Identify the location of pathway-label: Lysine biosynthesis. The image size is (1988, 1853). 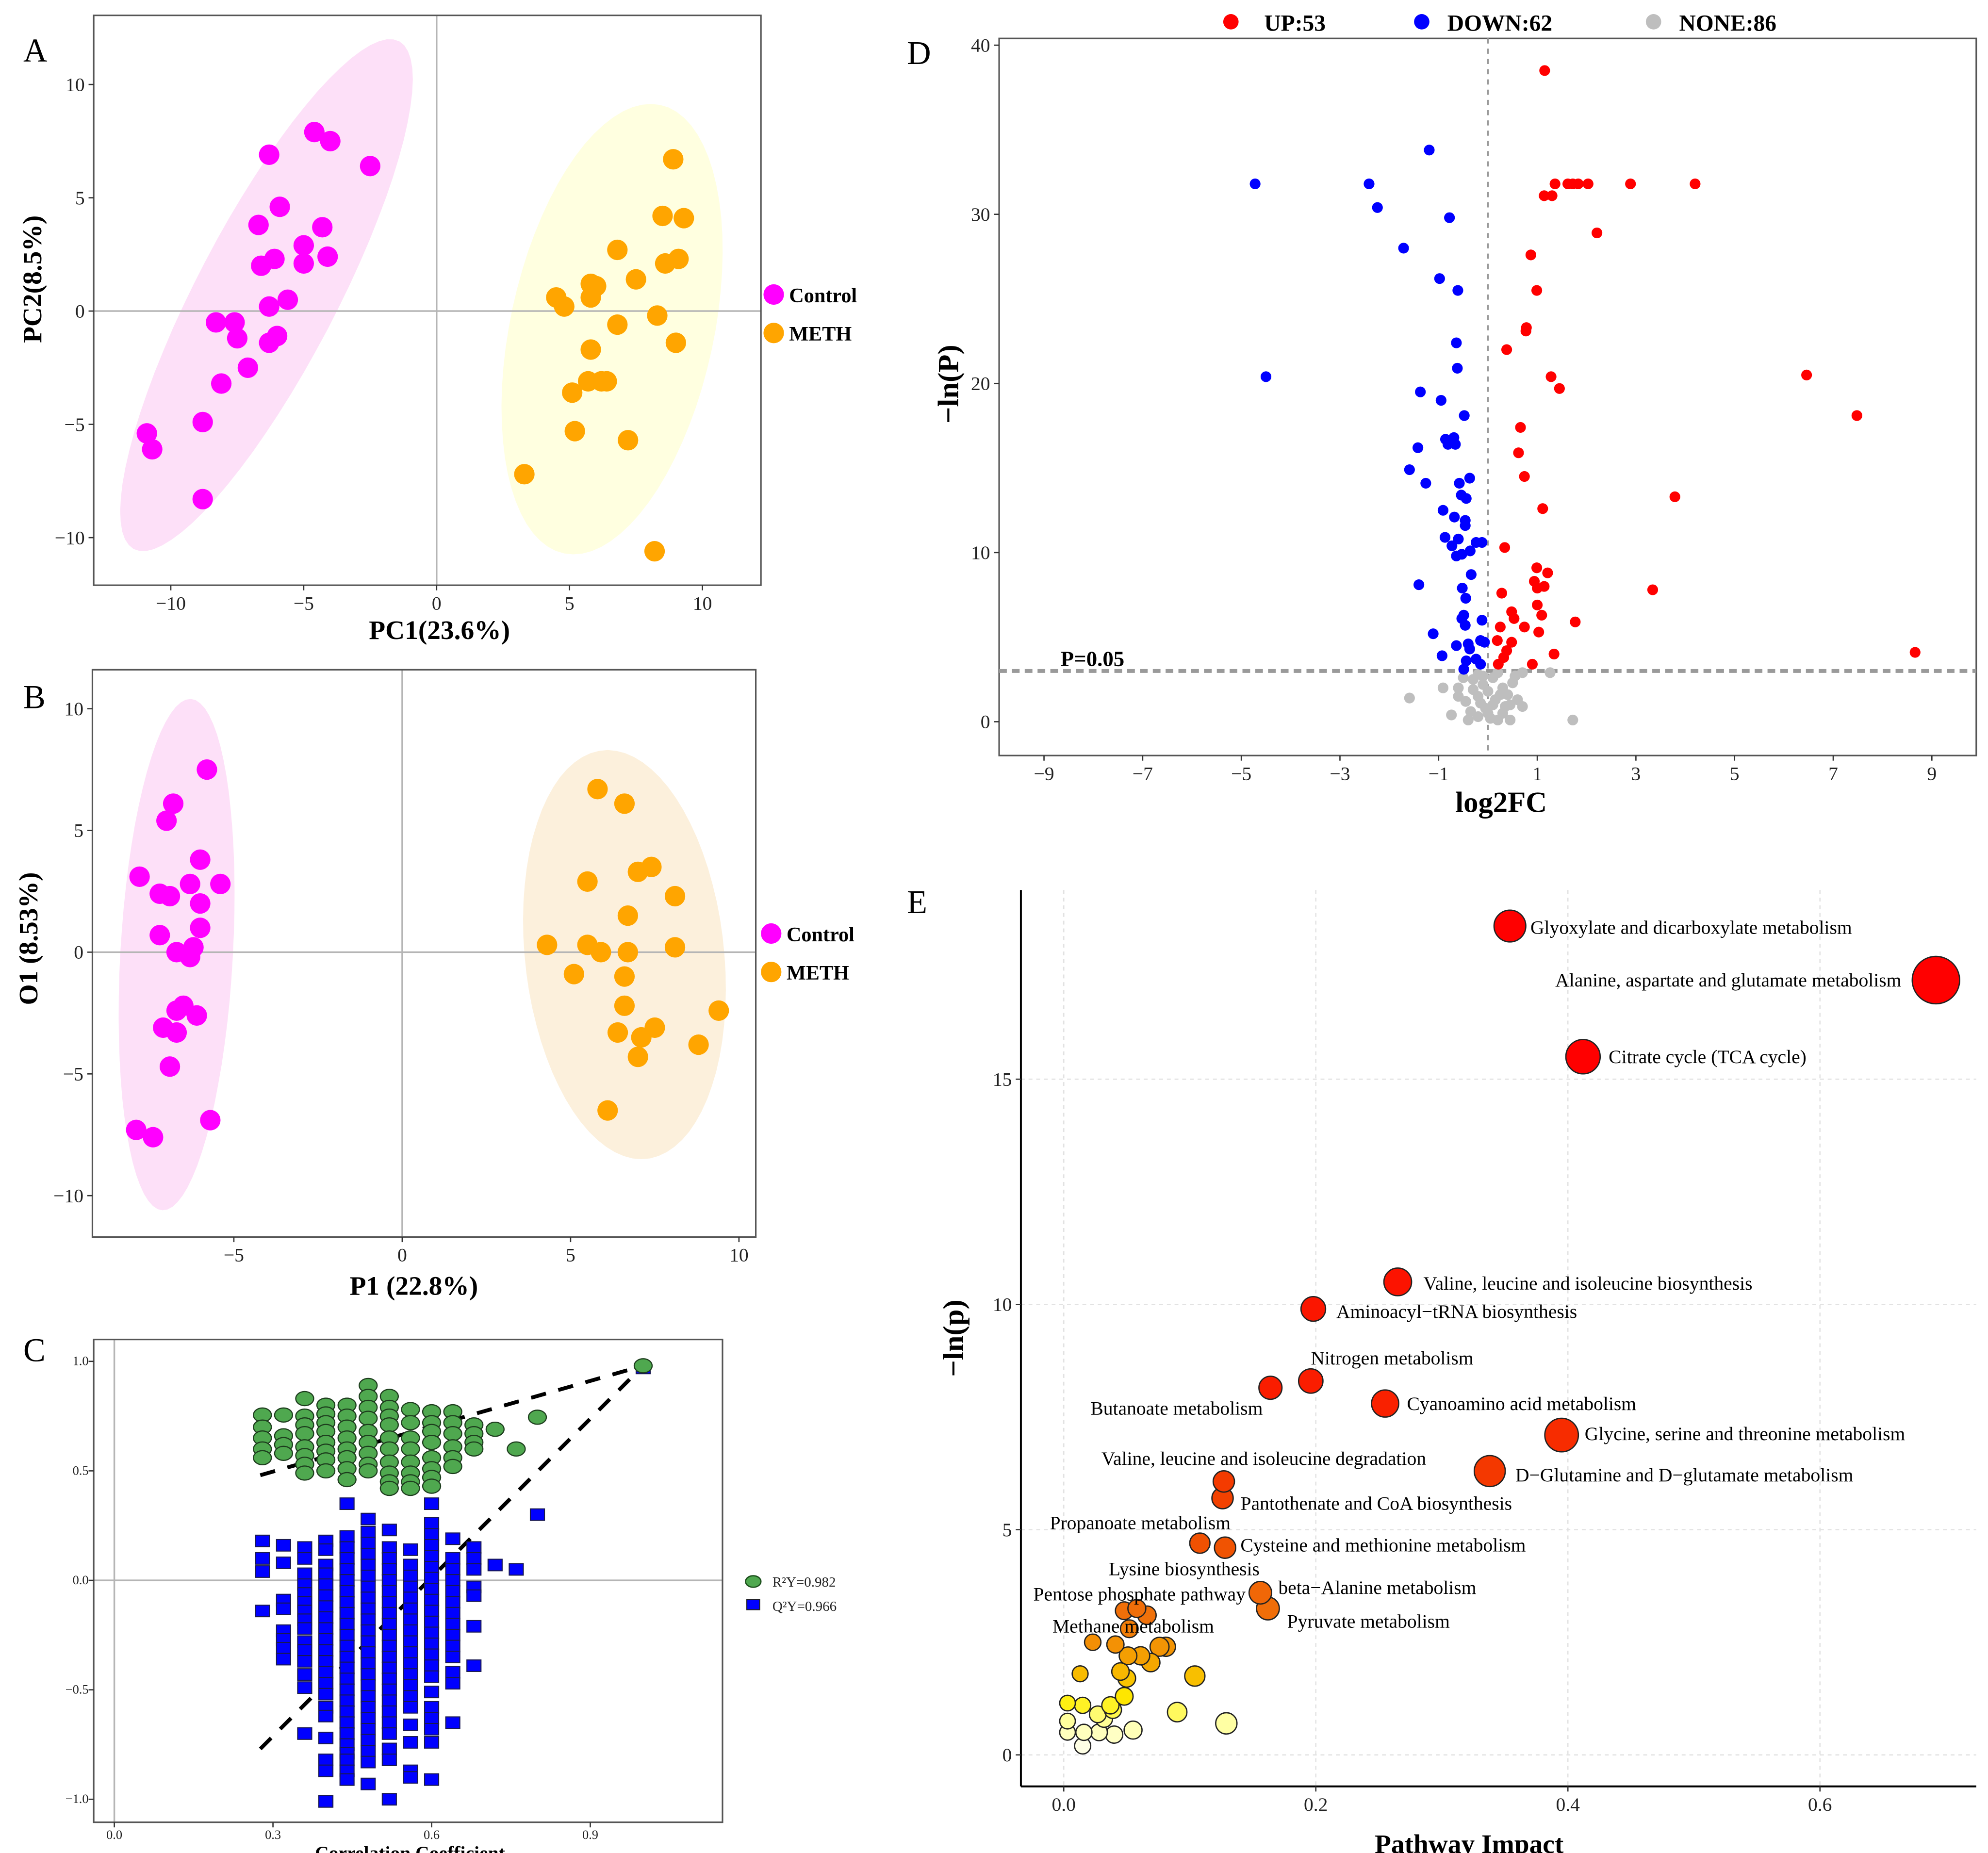
(1184, 1568).